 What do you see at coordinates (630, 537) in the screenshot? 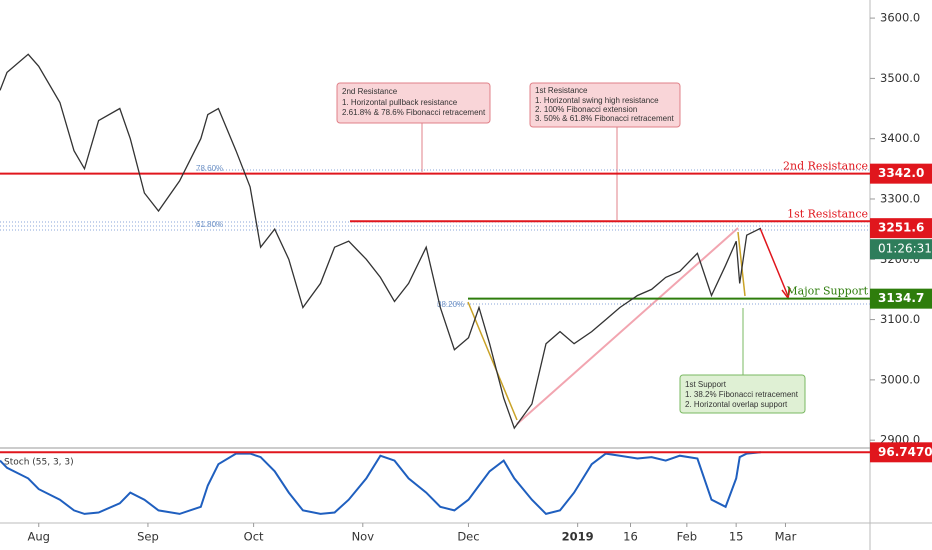
I see `x-tick-label: 16` at bounding box center [630, 537].